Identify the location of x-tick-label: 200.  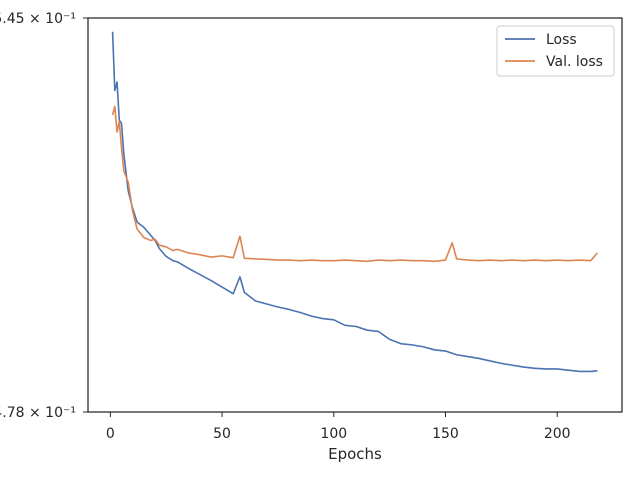
(557, 434).